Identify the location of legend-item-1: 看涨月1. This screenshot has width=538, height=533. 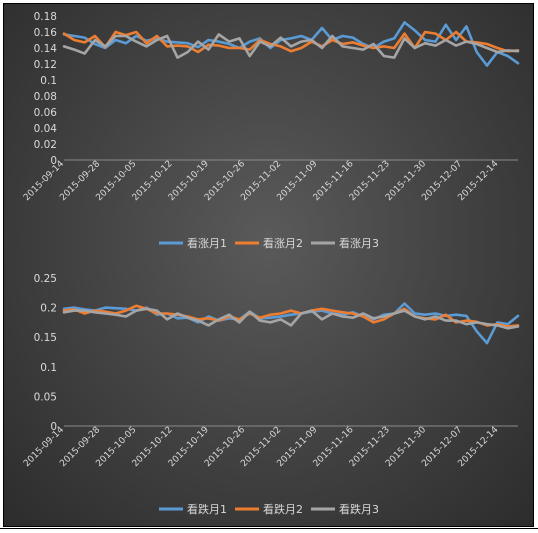
(193, 243).